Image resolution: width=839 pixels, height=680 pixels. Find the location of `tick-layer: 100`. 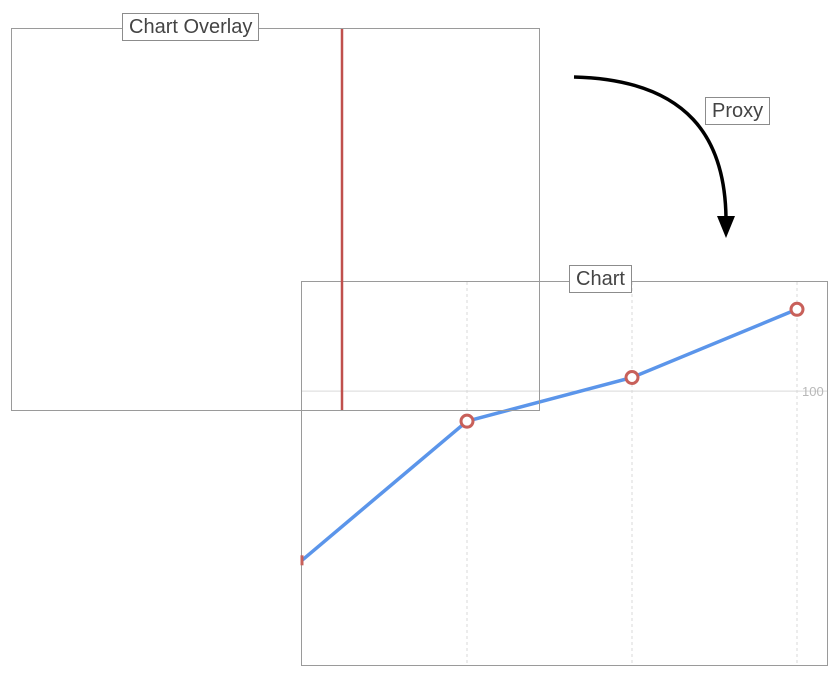

tick-layer: 100 is located at coordinates (813, 391).